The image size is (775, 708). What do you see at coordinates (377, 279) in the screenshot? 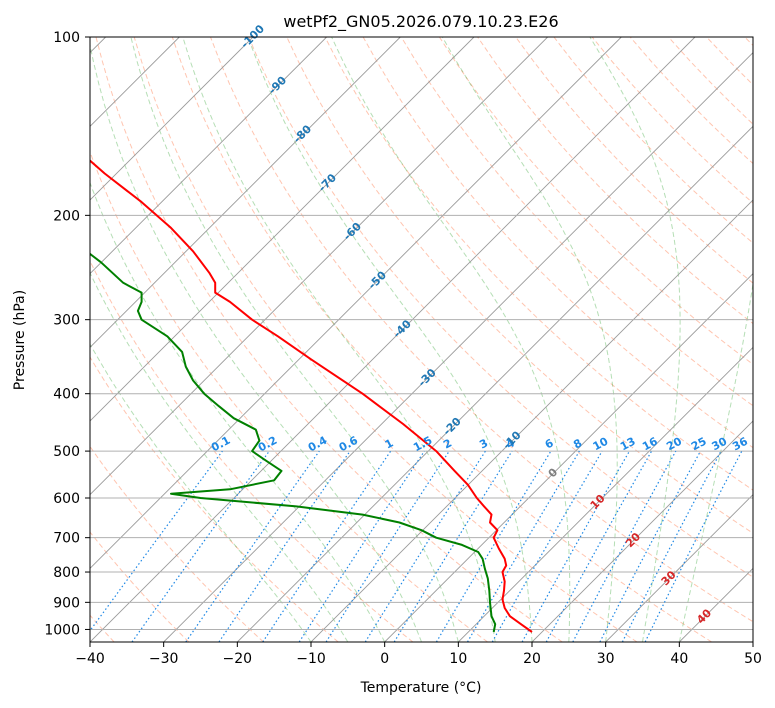
I see `isotherm-label: -50` at bounding box center [377, 279].